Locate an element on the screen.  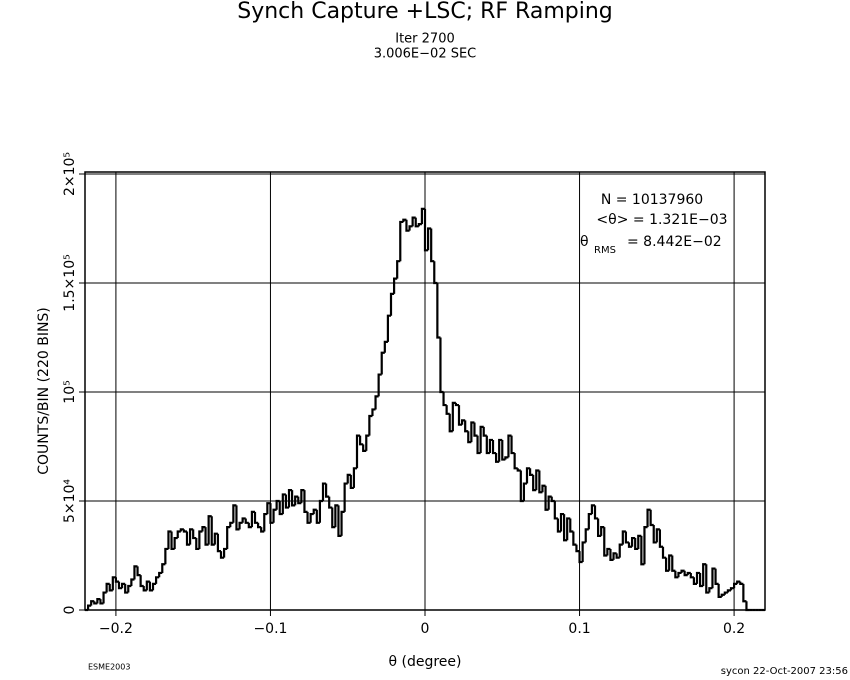
footer-left: ESME2003 is located at coordinates (109, 667).